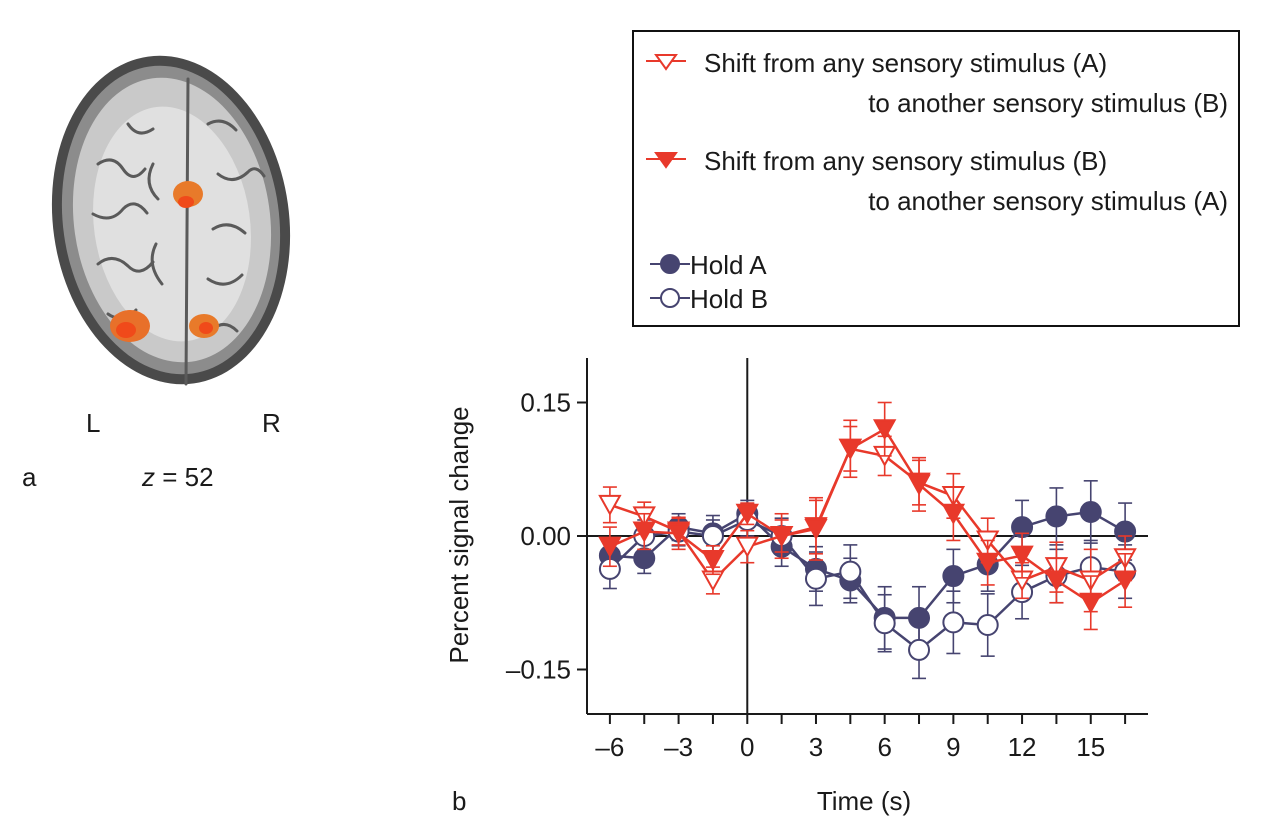  Describe the element at coordinates (816, 747) in the screenshot. I see `x-tick-label: 3` at that location.